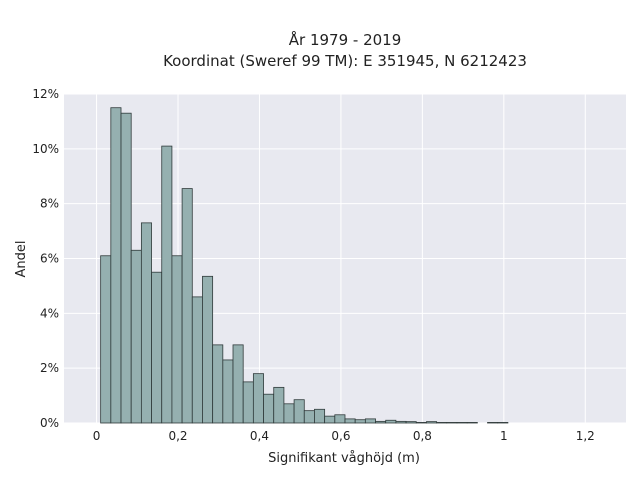 Image resolution: width=640 pixels, height=480 pixels. Describe the element at coordinates (49, 313) in the screenshot. I see `y-tick-label: 4%` at that location.